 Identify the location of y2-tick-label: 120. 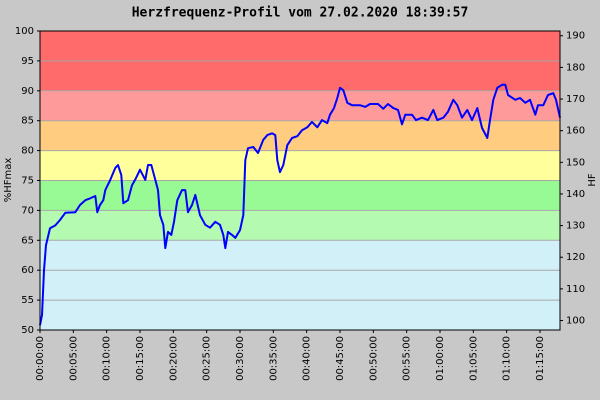
(575, 257).